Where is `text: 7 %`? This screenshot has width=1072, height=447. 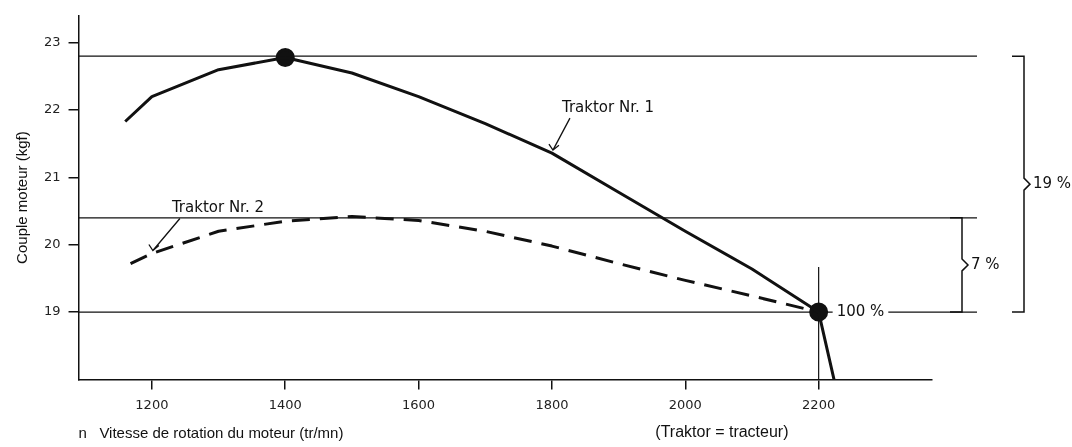 text: 7 % is located at coordinates (985, 263).